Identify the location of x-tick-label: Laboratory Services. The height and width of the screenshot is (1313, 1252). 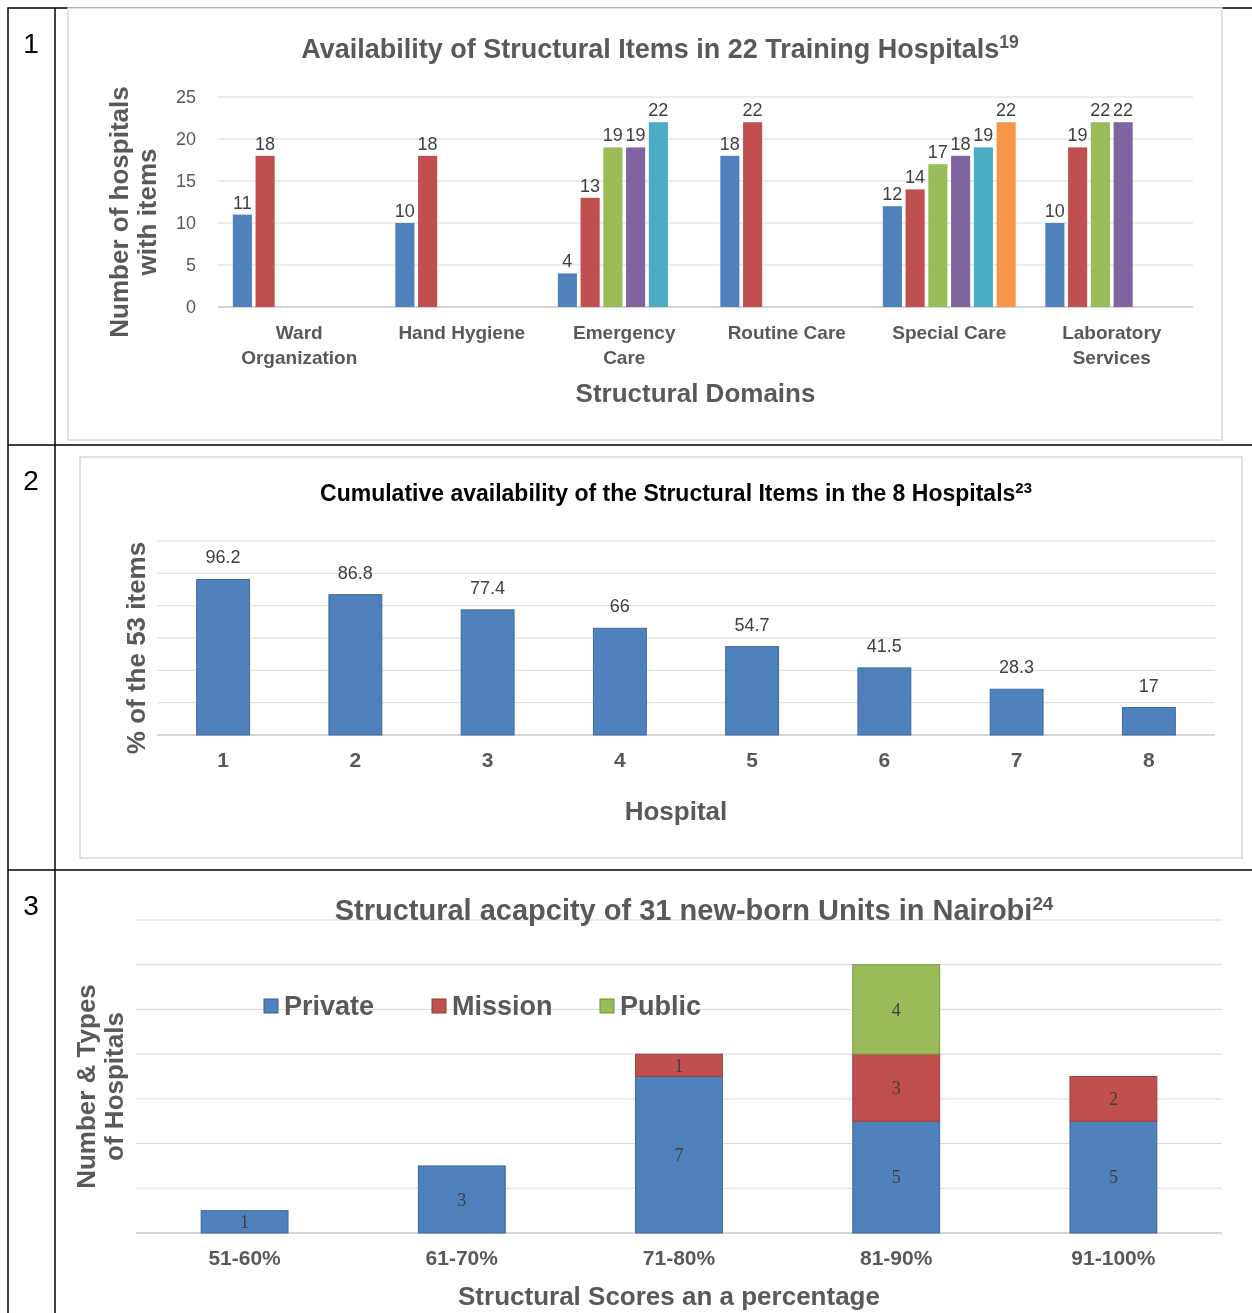
(1112, 345).